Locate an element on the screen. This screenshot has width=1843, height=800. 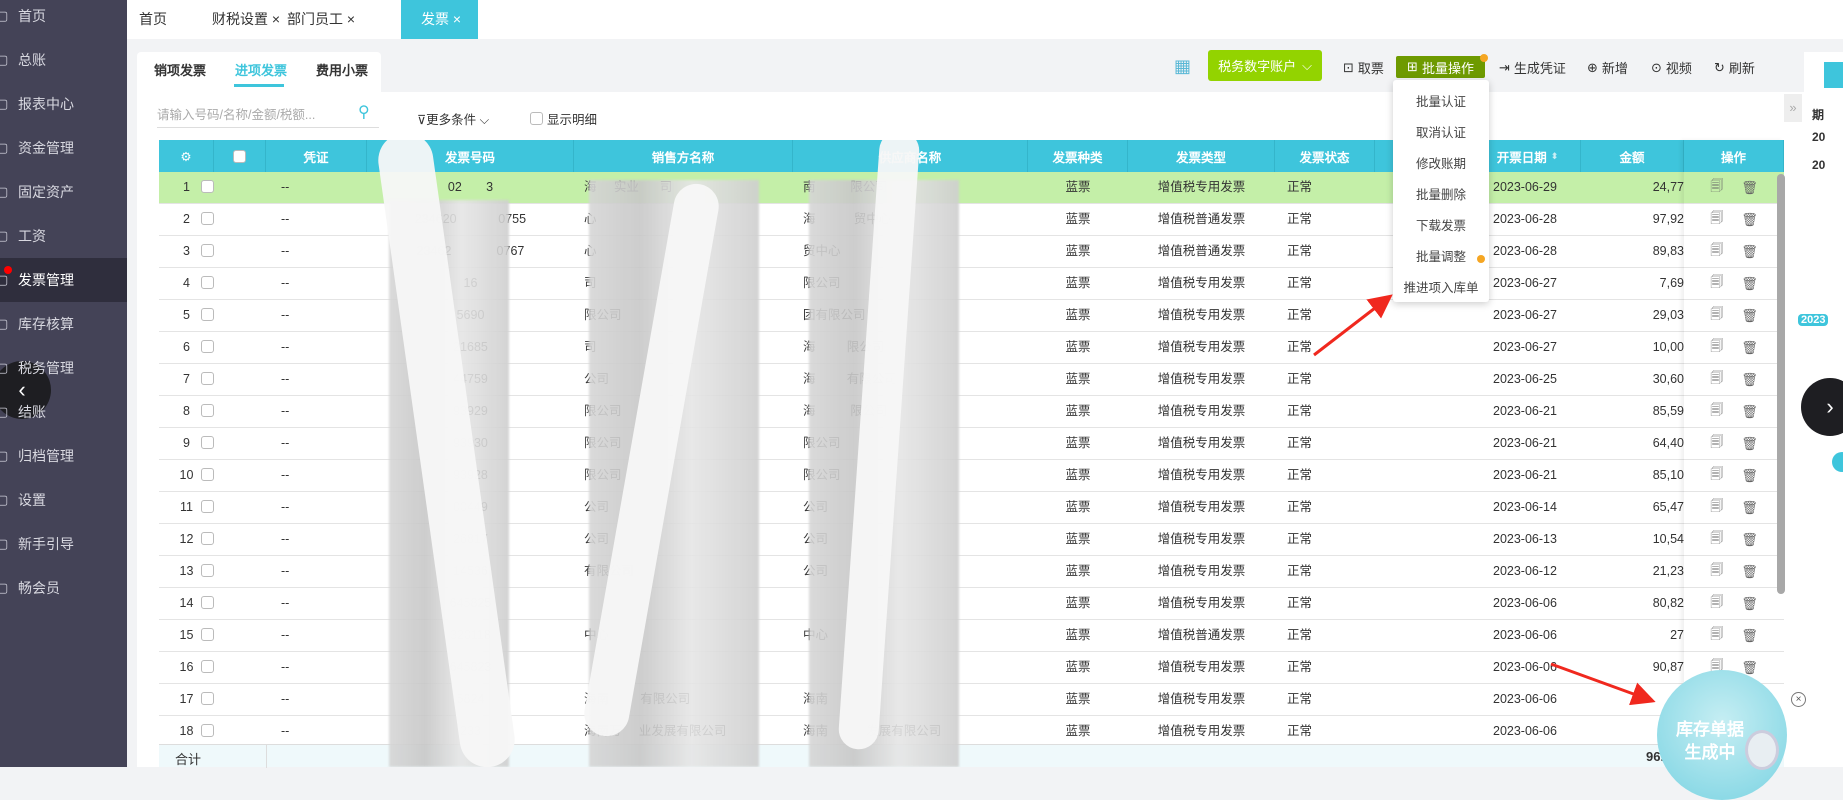
video-button: ⊙ 视频 is located at coordinates (1671, 67).